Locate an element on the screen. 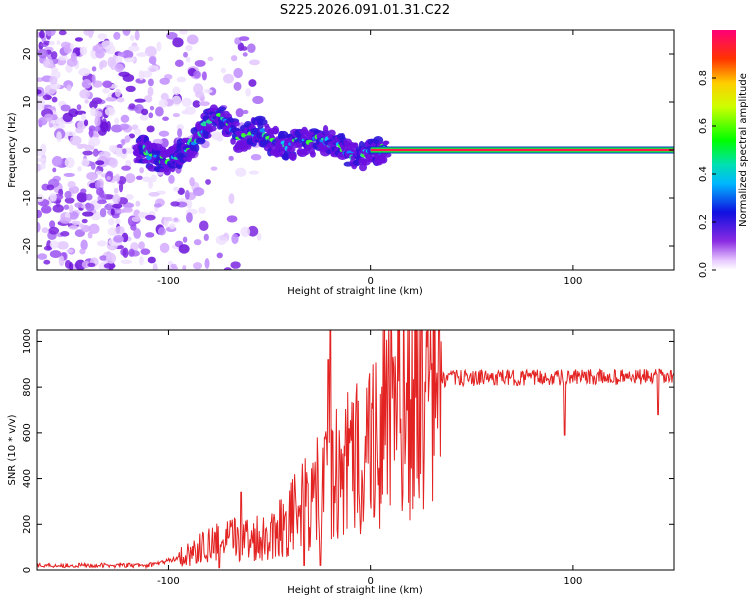 The height and width of the screenshot is (600, 750). snr-y-tick-label: 600 is located at coordinates (27, 432).